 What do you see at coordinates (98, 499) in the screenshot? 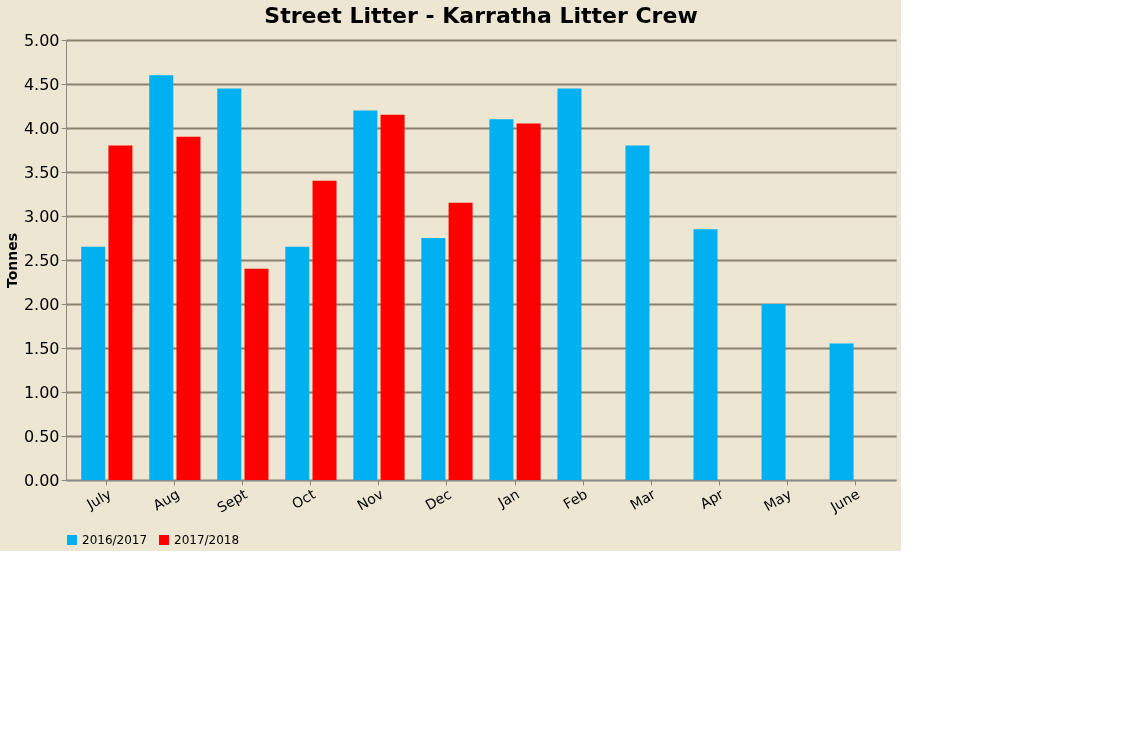
I see `x-tick-label: July` at bounding box center [98, 499].